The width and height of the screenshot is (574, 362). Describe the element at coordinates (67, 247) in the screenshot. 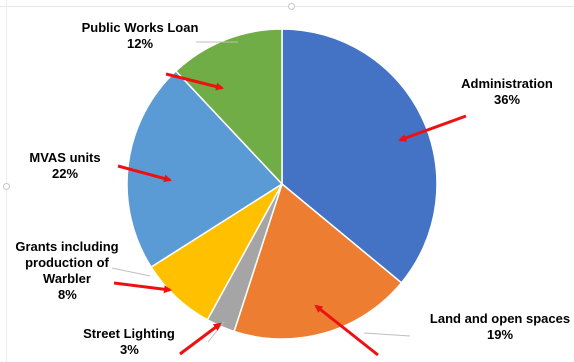

I see `slice-name-line: Grants including` at that location.